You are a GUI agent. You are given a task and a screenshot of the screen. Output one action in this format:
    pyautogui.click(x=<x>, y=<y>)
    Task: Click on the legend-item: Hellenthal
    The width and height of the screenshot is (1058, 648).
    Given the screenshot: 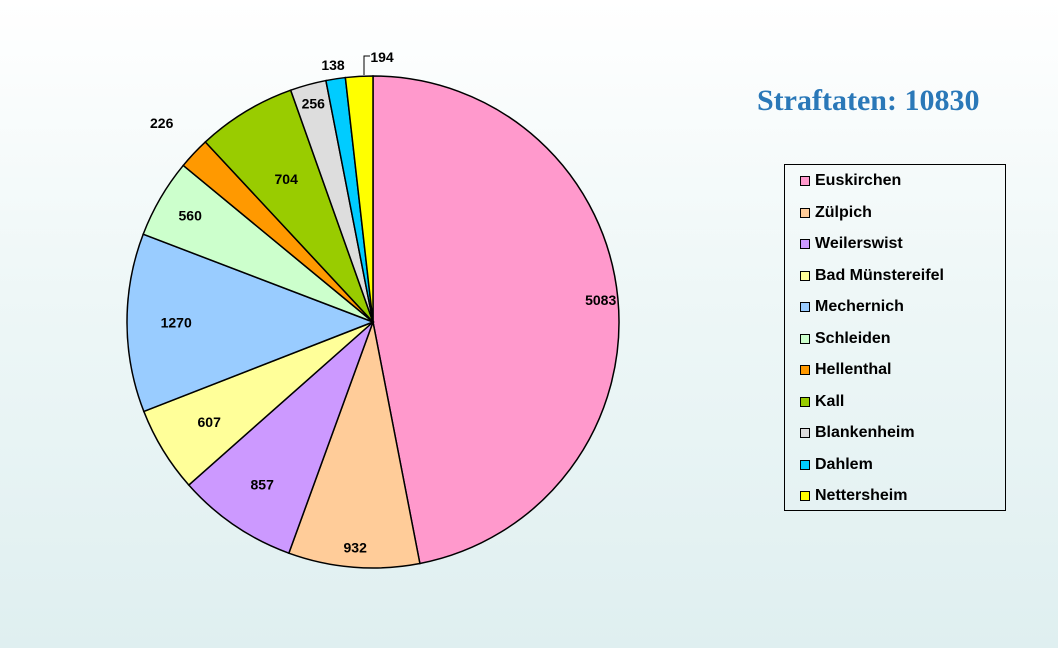 What is the action you would take?
    pyautogui.click(x=845, y=370)
    